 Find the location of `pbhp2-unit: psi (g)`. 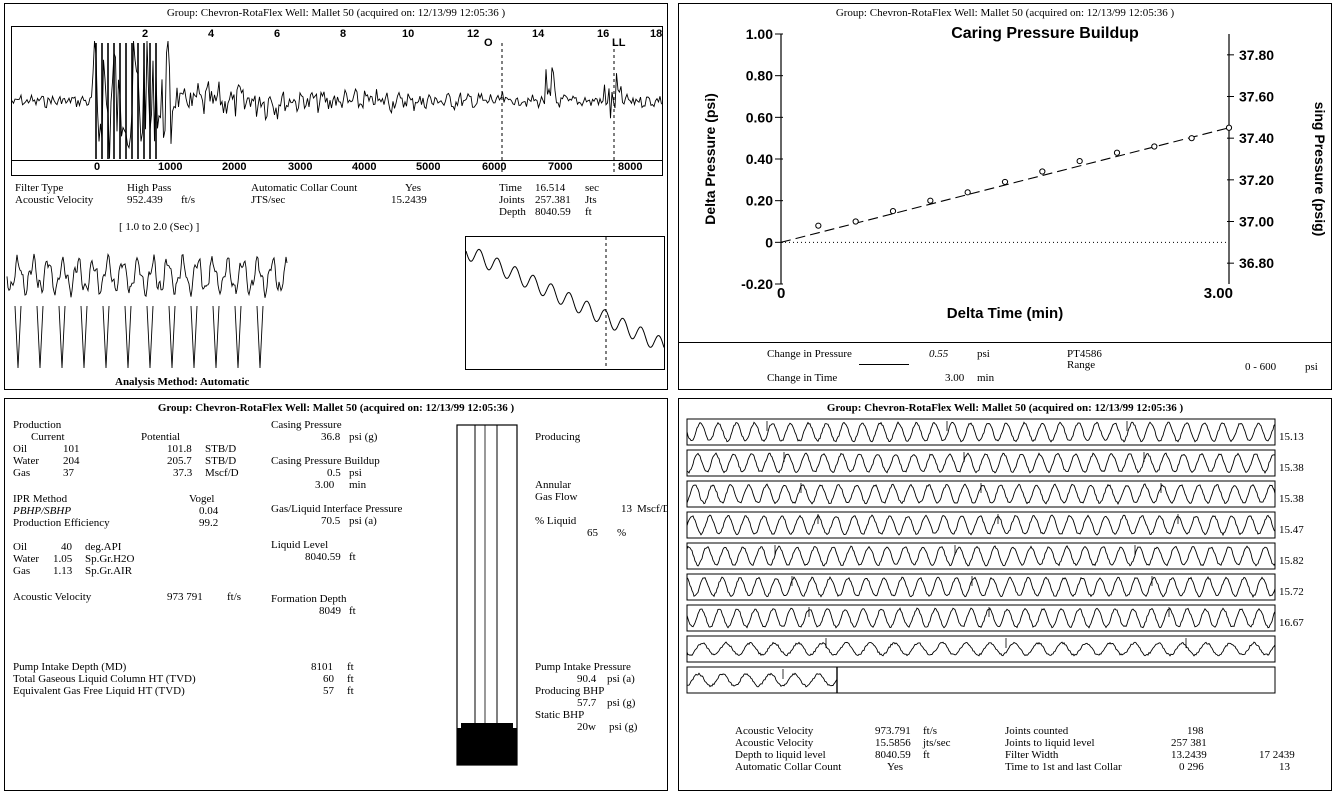

pbhp2-unit: psi (g) is located at coordinates (621, 703).